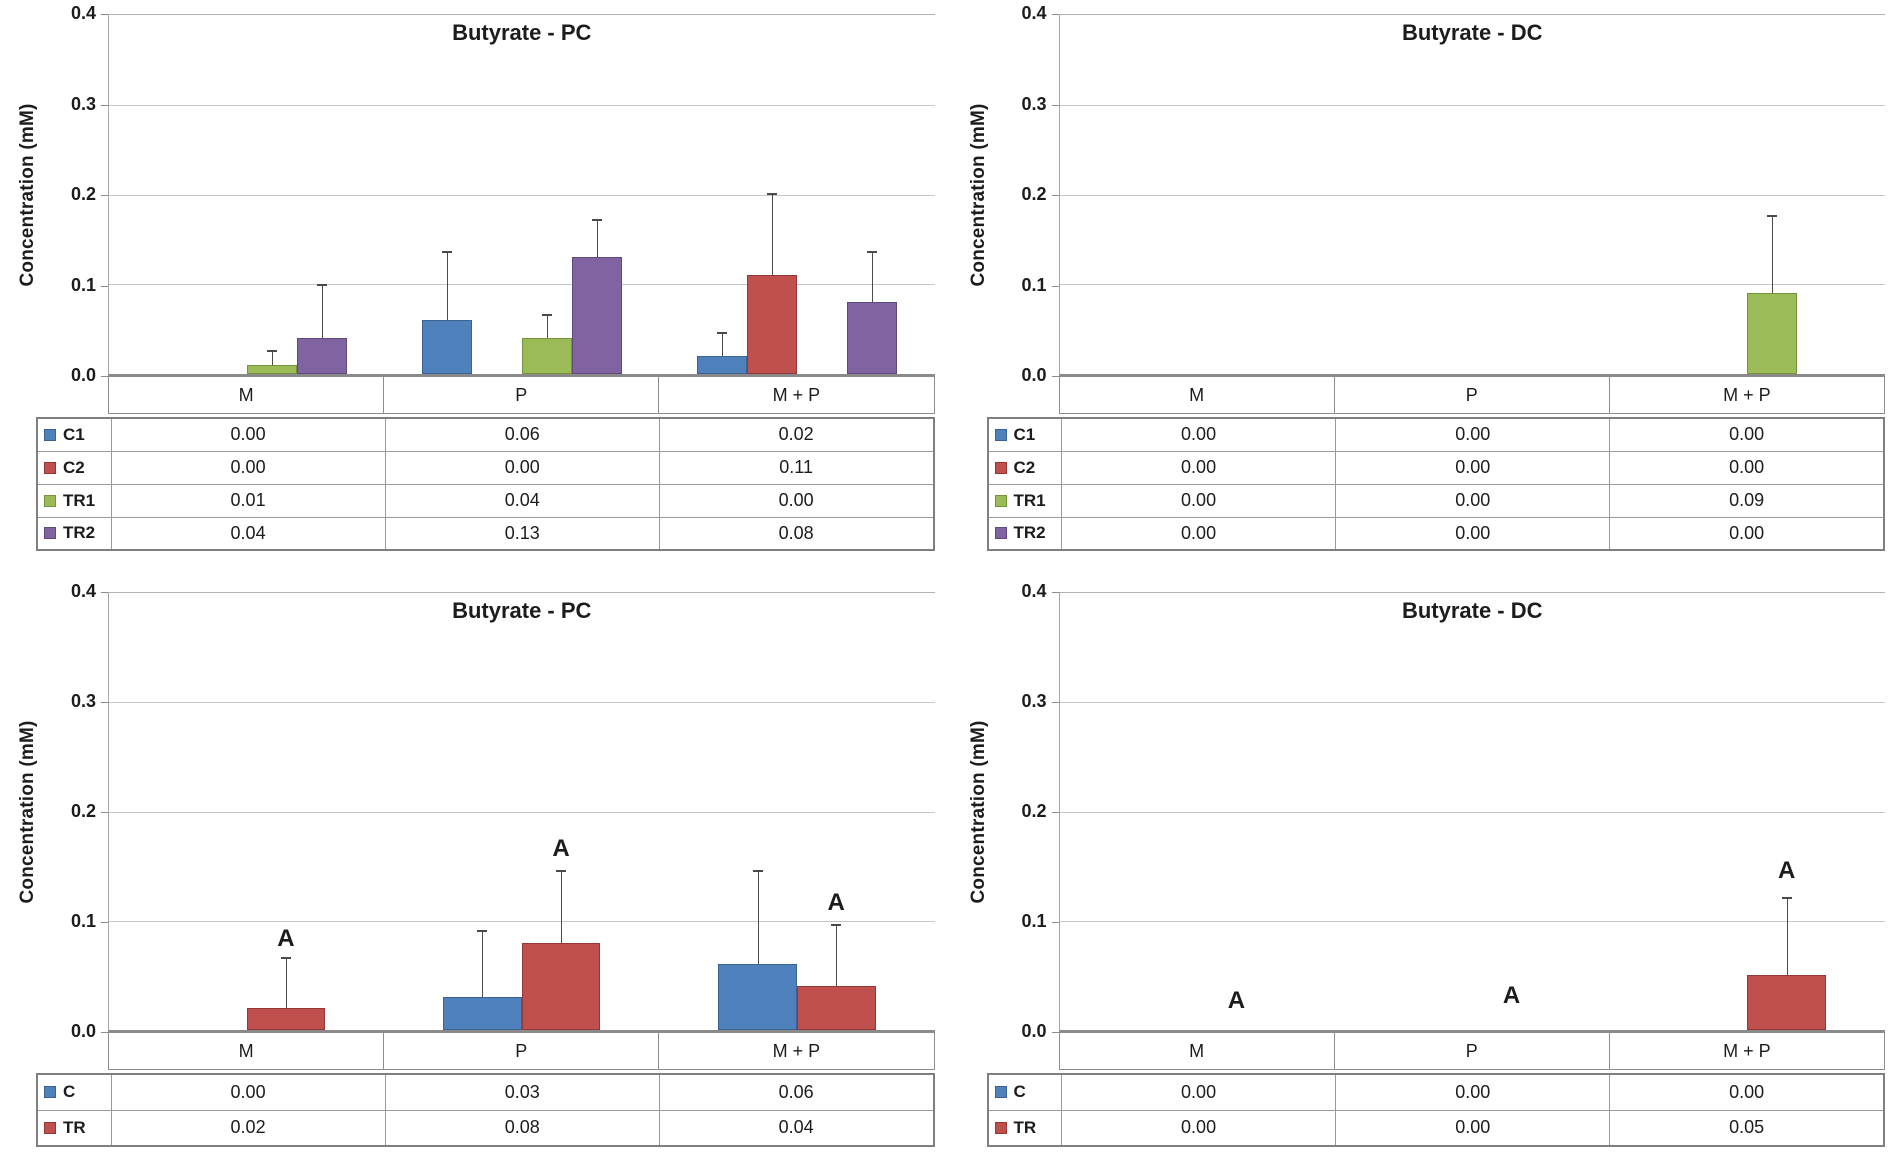  Describe the element at coordinates (482, 811) in the screenshot. I see `bar-slot-c` at that location.